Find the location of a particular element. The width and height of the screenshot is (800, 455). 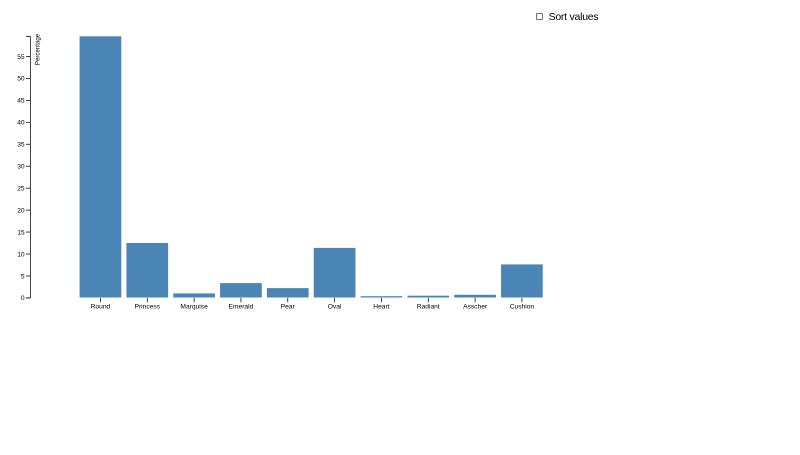

svg-text: 50 is located at coordinates (21, 79).